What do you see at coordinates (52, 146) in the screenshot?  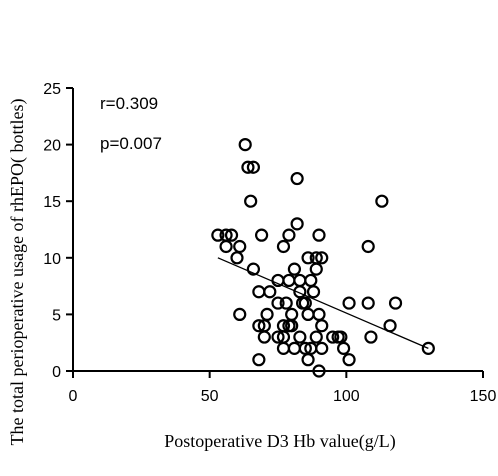 I see `y-tick-label: 20` at bounding box center [52, 146].